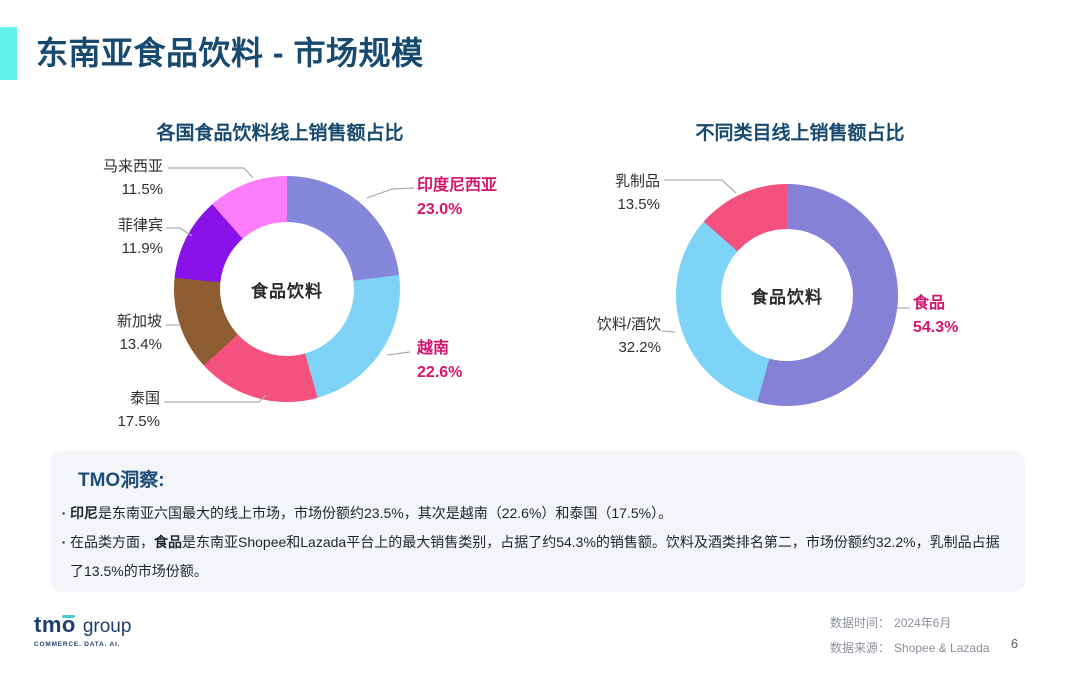 This screenshot has width=1080, height=675. I want to click on page-number: 6, so click(1014, 644).